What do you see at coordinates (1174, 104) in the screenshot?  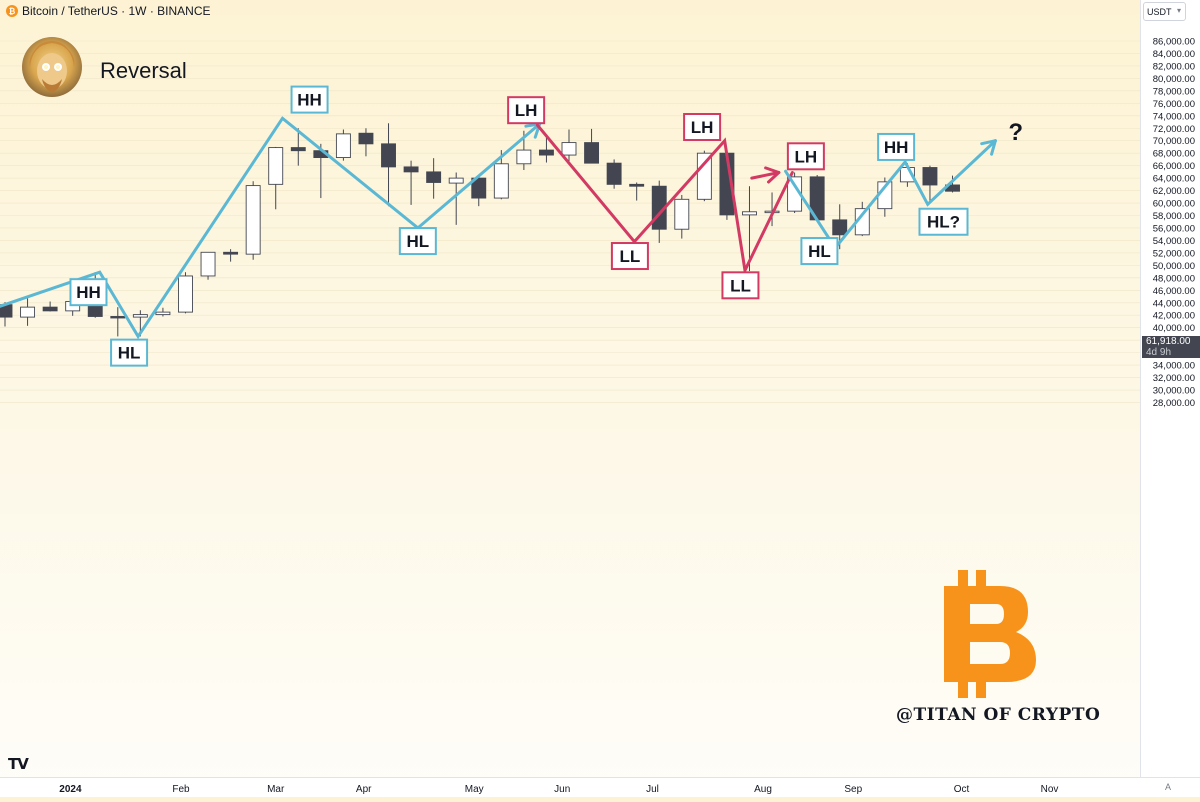 I see `price-tick-label: 76,000.00` at bounding box center [1174, 104].